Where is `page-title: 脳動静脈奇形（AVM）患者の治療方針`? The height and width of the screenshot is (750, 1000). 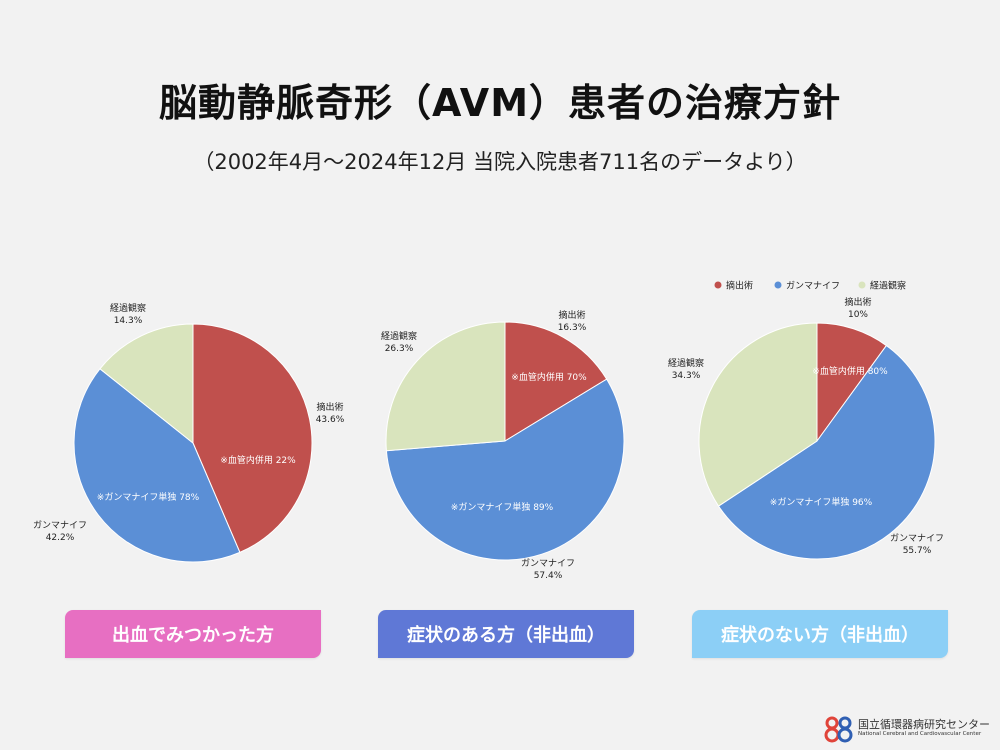 page-title: 脳動静脈奇形（AVM）患者の治療方針 is located at coordinates (500, 103).